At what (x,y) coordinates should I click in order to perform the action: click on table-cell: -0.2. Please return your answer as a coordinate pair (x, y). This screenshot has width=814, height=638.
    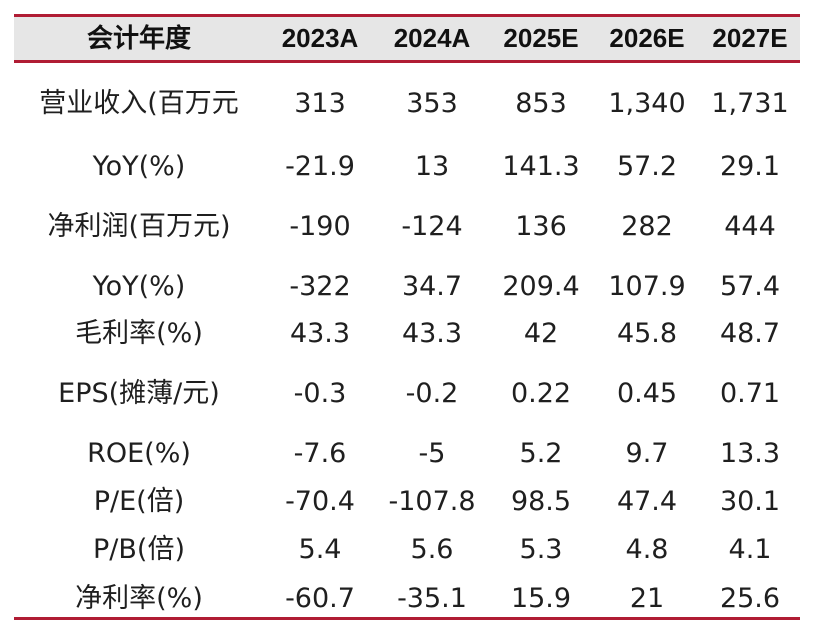
    Looking at the image, I should click on (432, 393).